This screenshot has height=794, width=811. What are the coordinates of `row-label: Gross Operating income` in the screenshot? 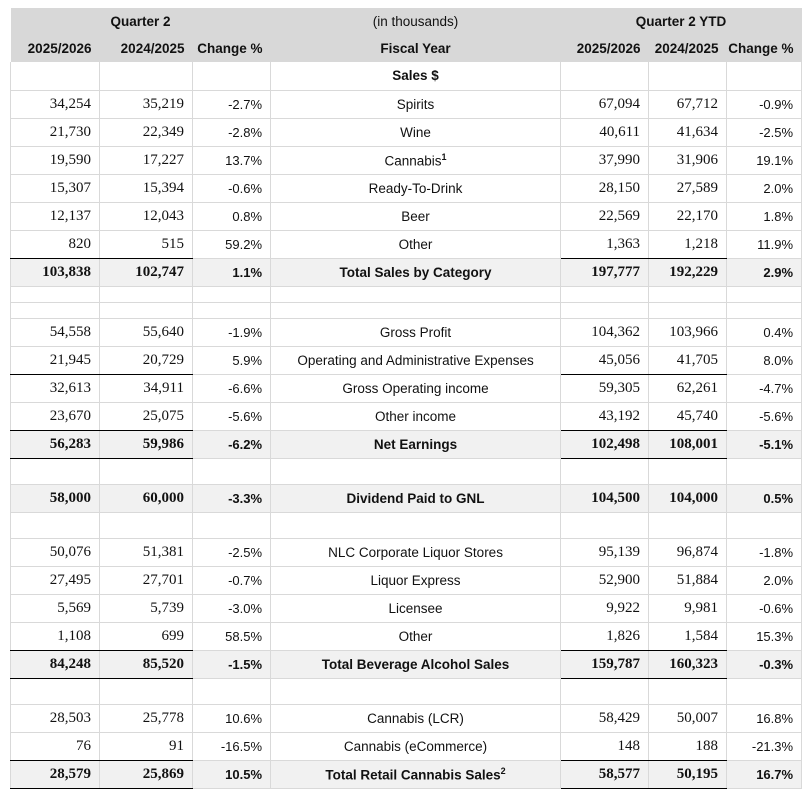 It's located at (416, 388).